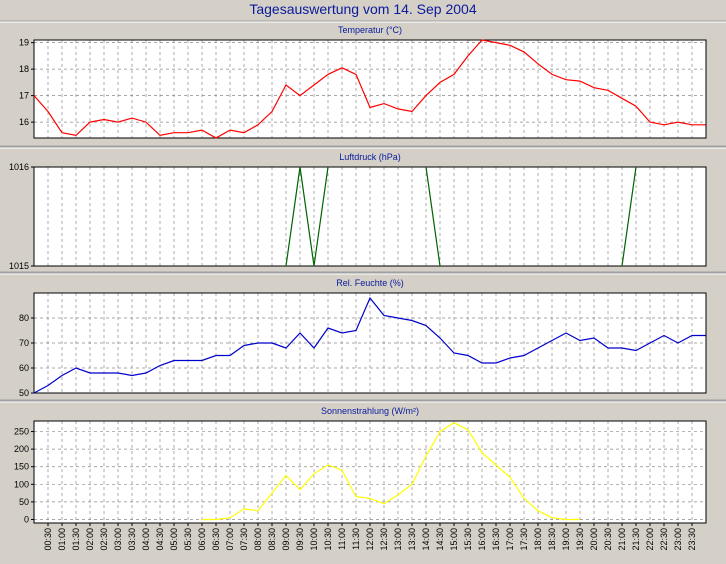  I want to click on y-tick-label: 1015, so click(19, 266).